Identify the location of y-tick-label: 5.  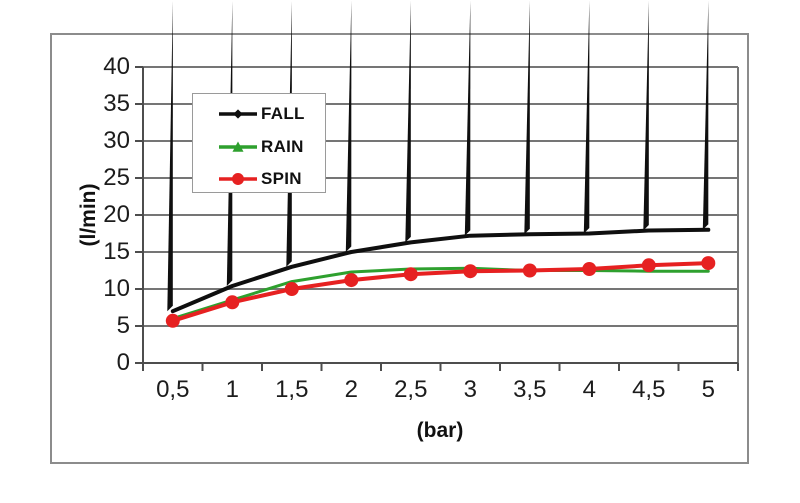
(123, 325).